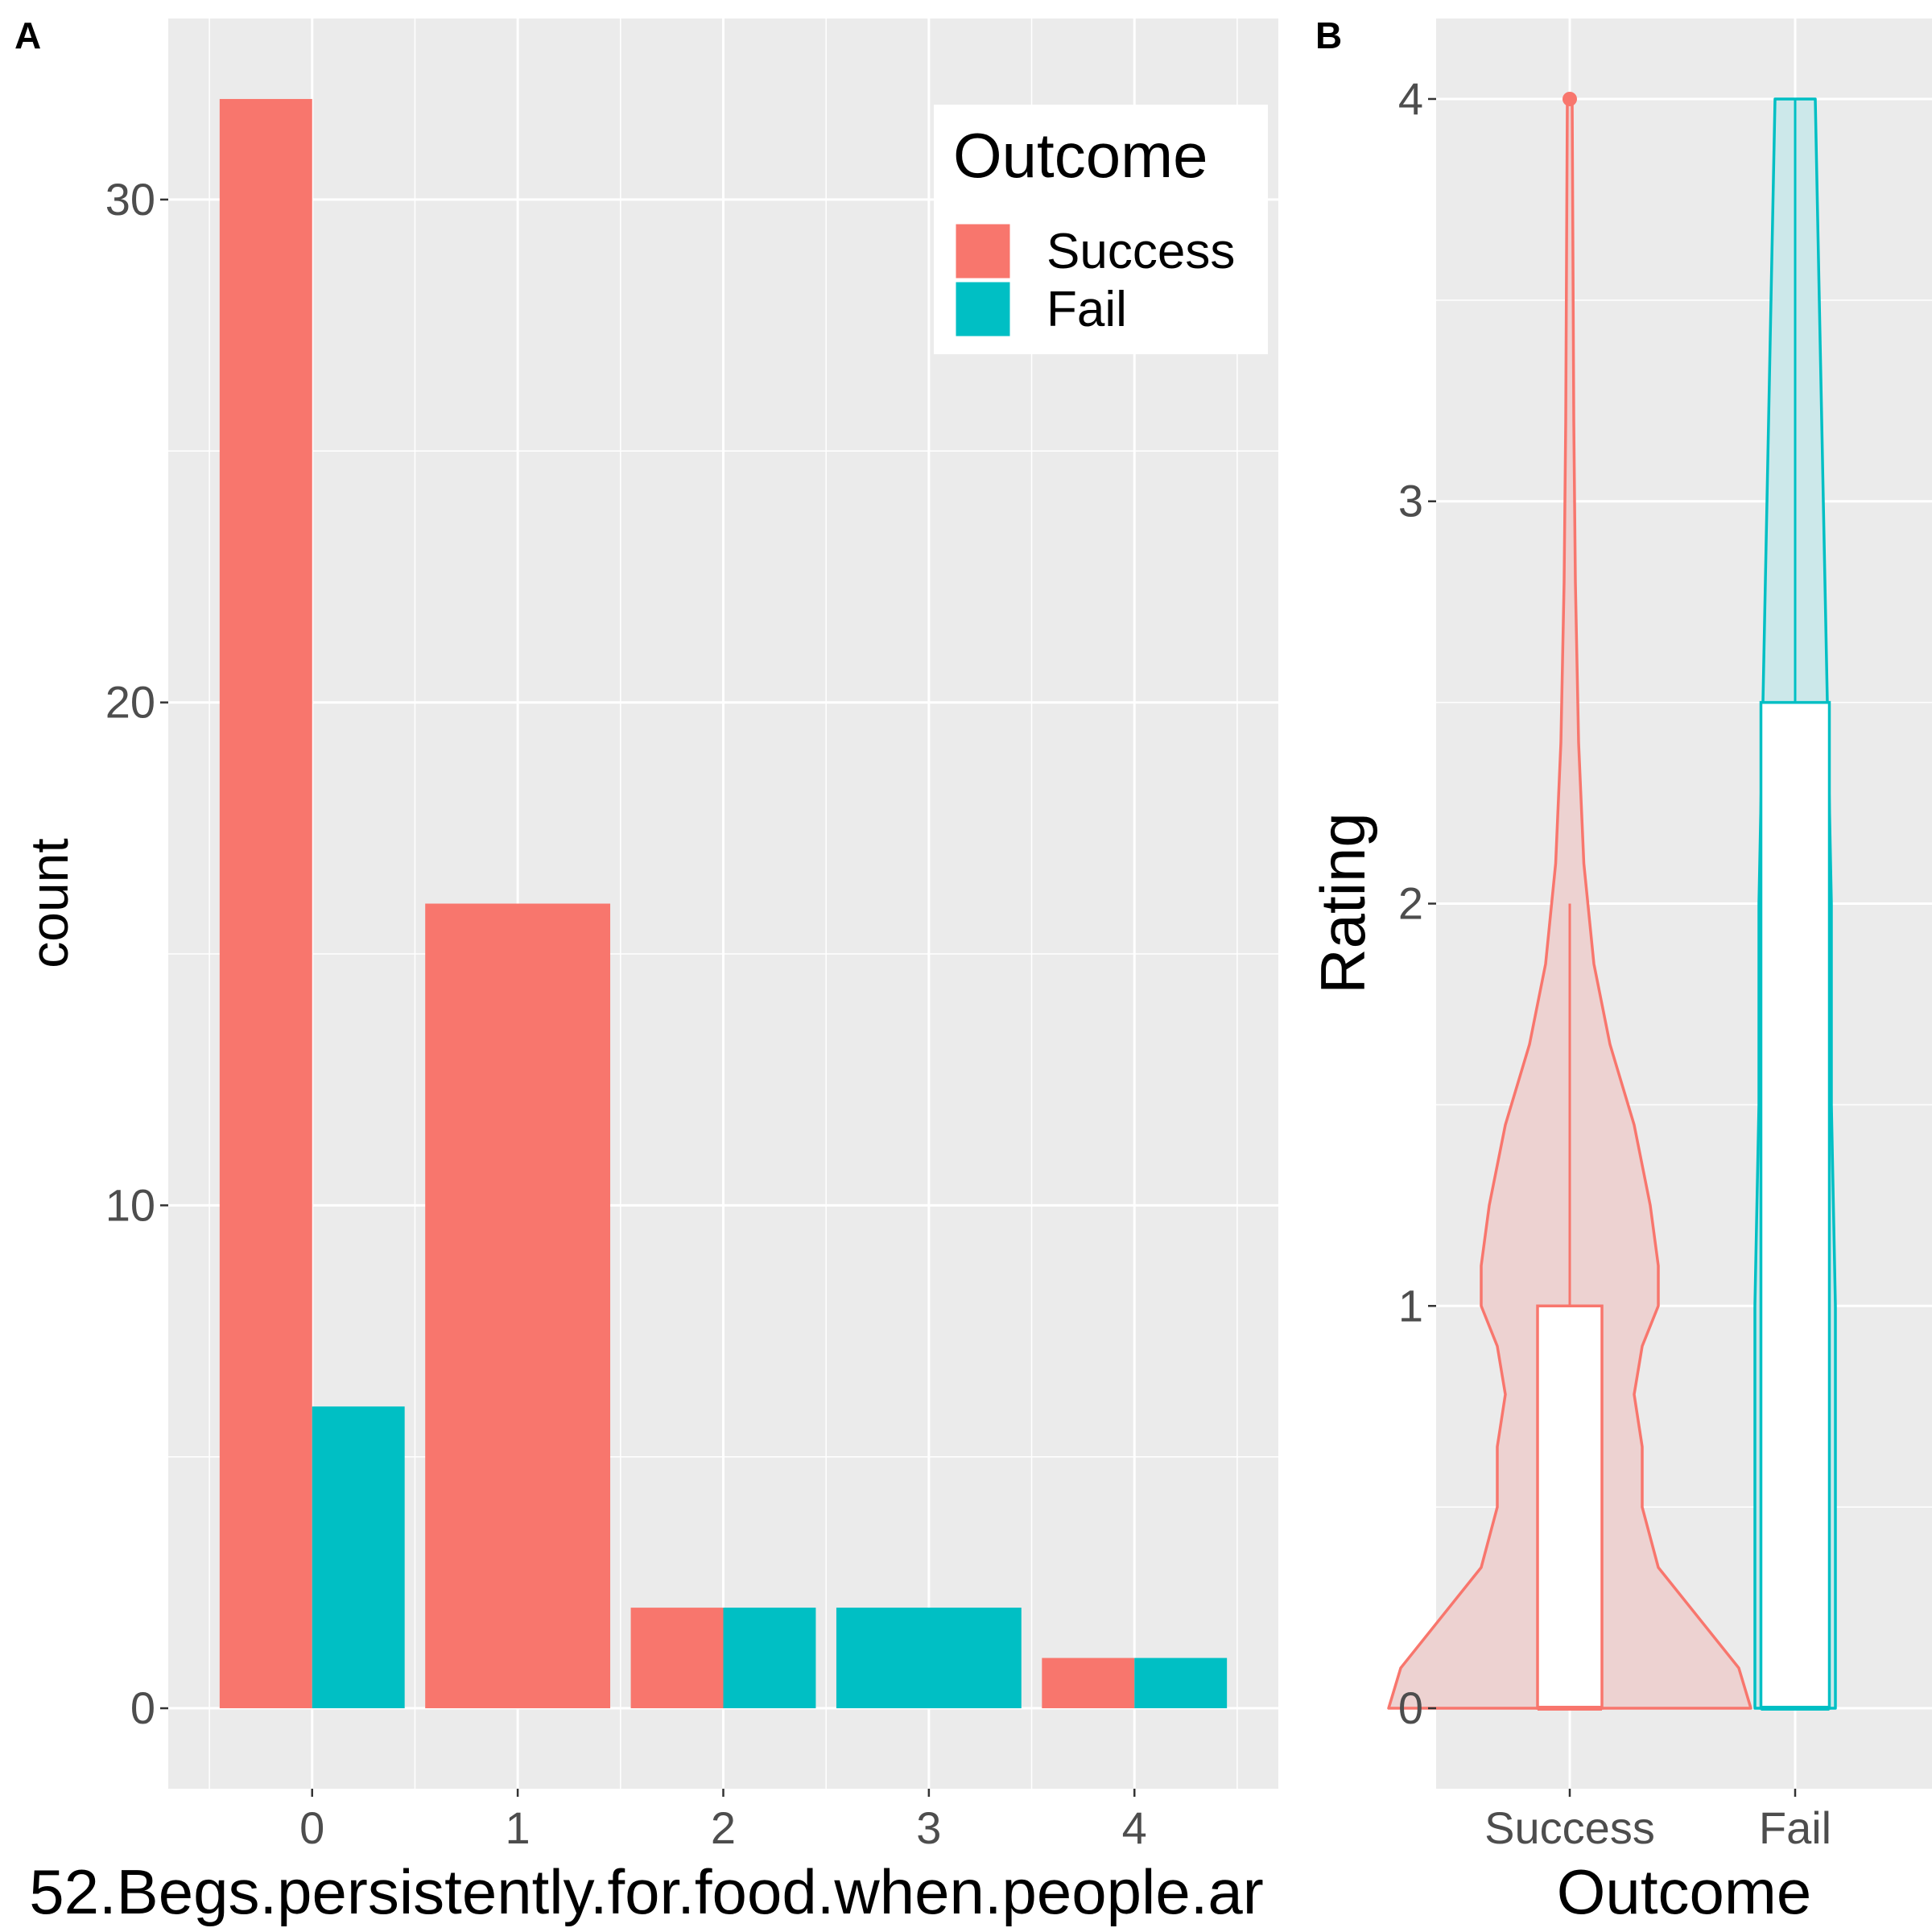 The image size is (1932, 1932). Describe the element at coordinates (1410, 1707) in the screenshot. I see `panel-b-ytick-label: 0` at that location.